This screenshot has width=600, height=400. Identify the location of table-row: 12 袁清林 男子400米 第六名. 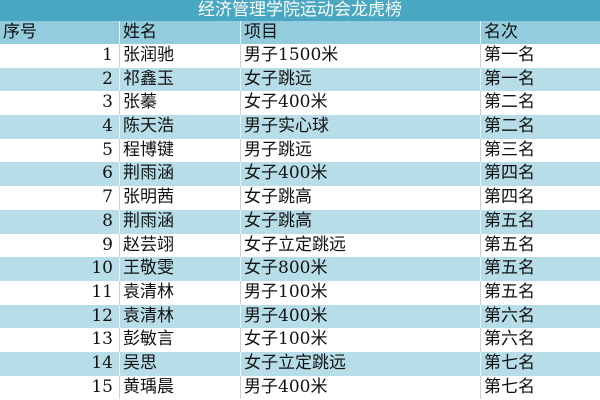
(300, 316).